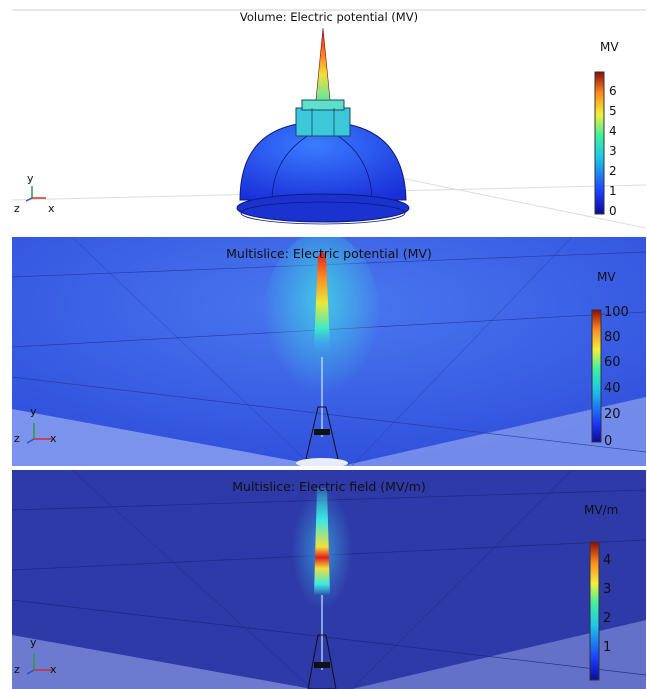 This screenshot has width=647, height=689. Describe the element at coordinates (612, 388) in the screenshot. I see `colorbar-tick: 40` at that location.